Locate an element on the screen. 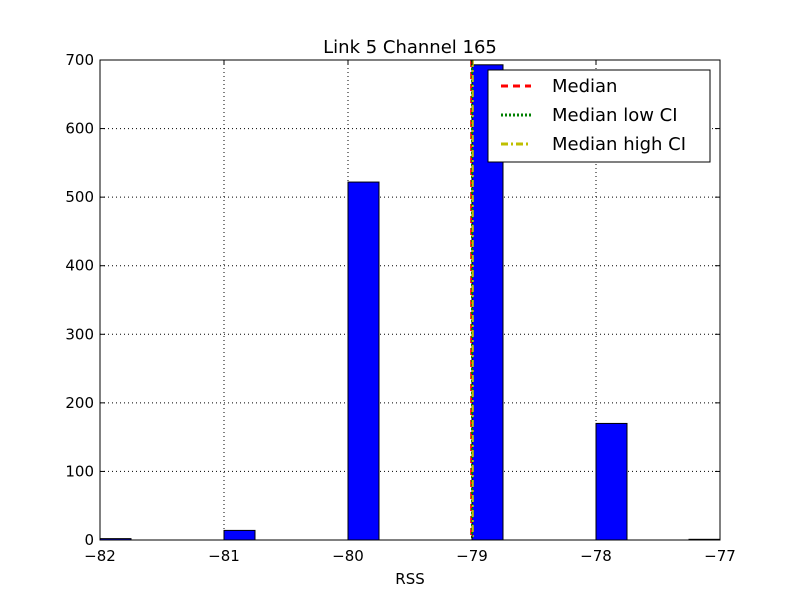  median-lines is located at coordinates (472, 300).